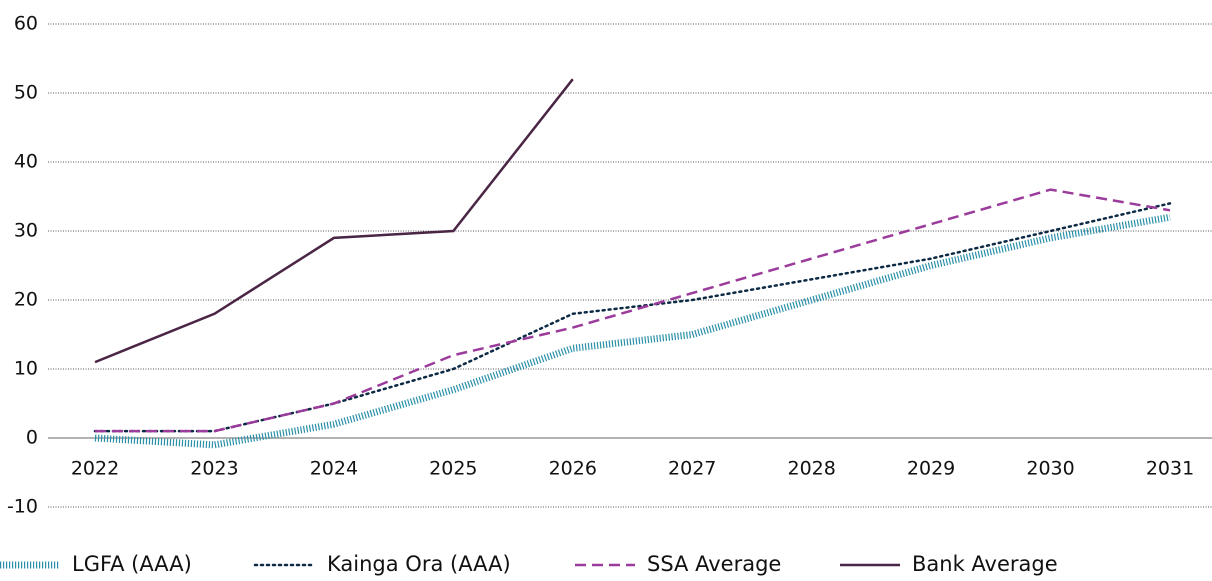  What do you see at coordinates (985, 564) in the screenshot?
I see `legend-label: Bank Average` at bounding box center [985, 564].